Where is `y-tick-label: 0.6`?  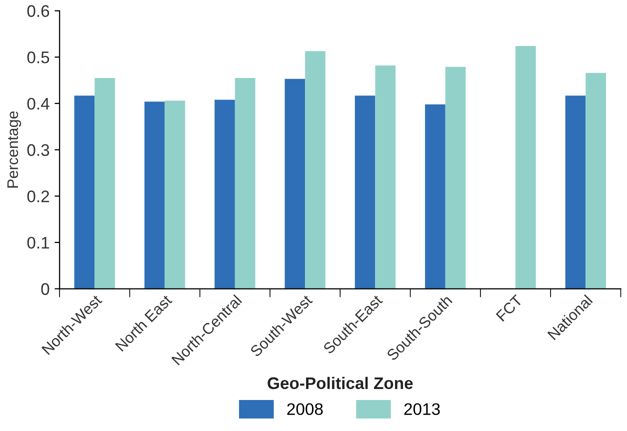
y-tick-label: 0.6 is located at coordinates (38, 11).